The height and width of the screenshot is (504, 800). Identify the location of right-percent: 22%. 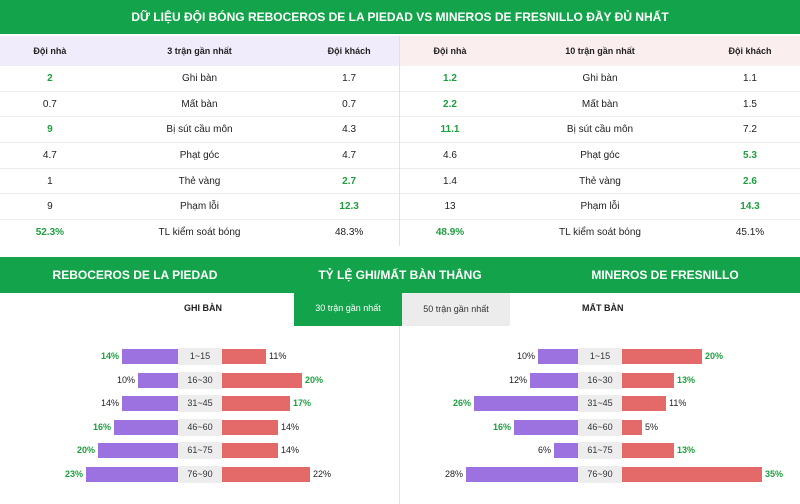
(322, 473).